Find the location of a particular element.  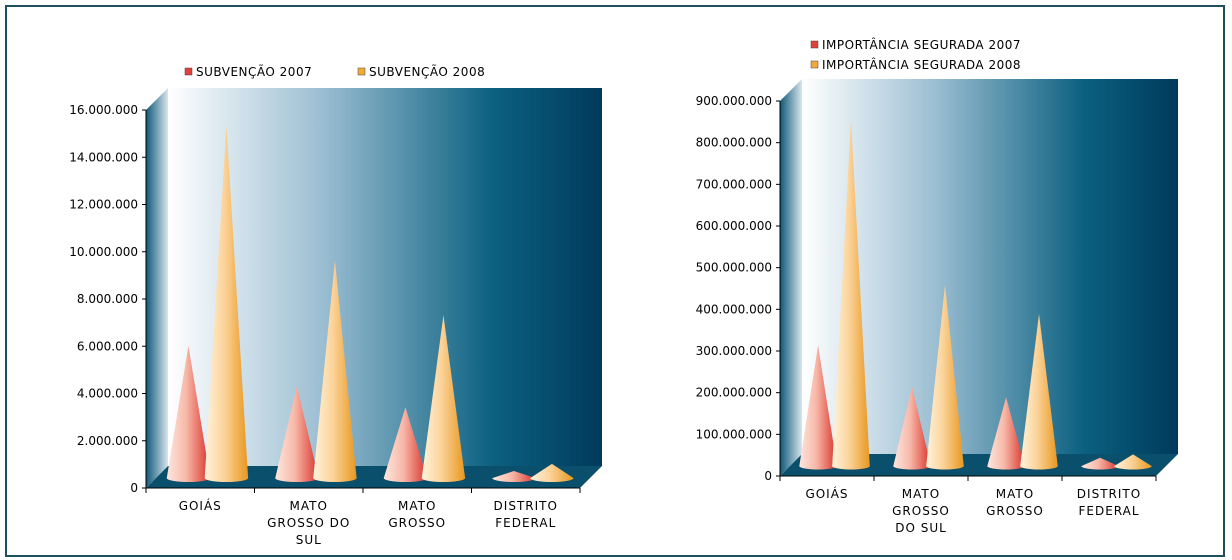

y-tick-label: 700.000.000 is located at coordinates (734, 184).